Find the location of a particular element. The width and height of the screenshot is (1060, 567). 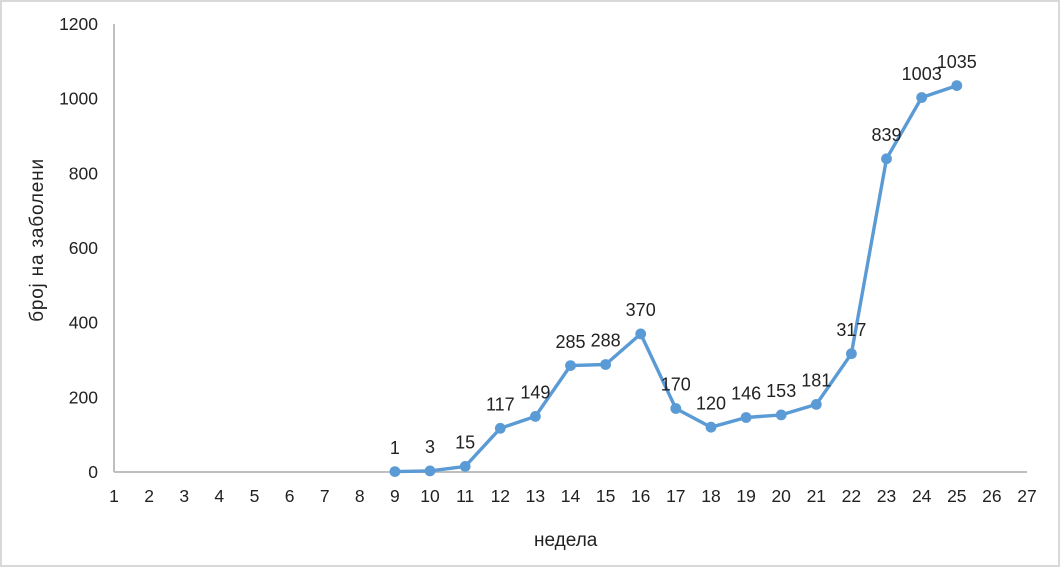

svg-text: 317 is located at coordinates (851, 330).